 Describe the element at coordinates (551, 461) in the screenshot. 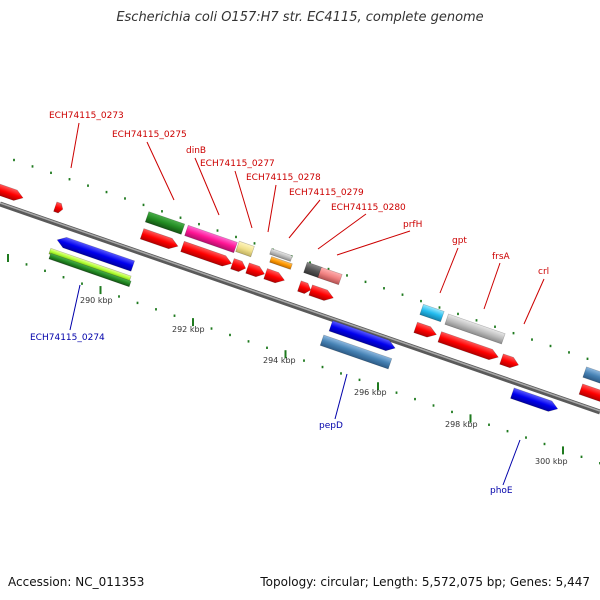

I see `scale-label: 300 kbp` at that location.